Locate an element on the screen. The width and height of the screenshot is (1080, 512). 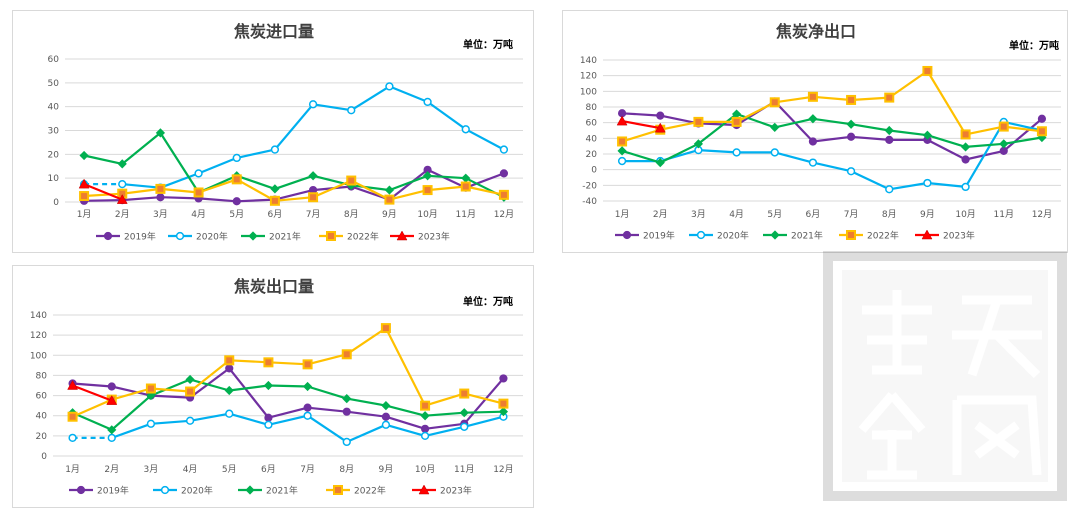
x-tick-label: 6月 is located at coordinates (268, 469).